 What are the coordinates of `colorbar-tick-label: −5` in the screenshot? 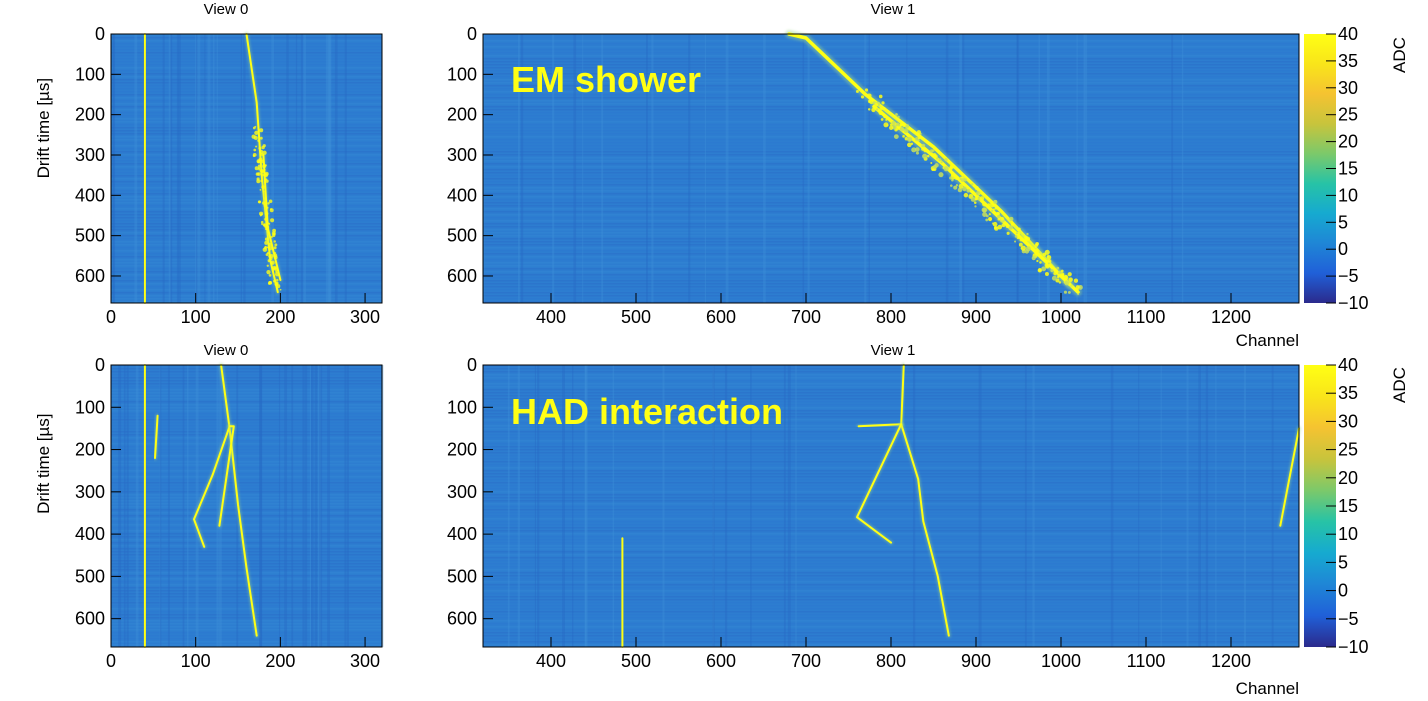 It's located at (1348, 276).